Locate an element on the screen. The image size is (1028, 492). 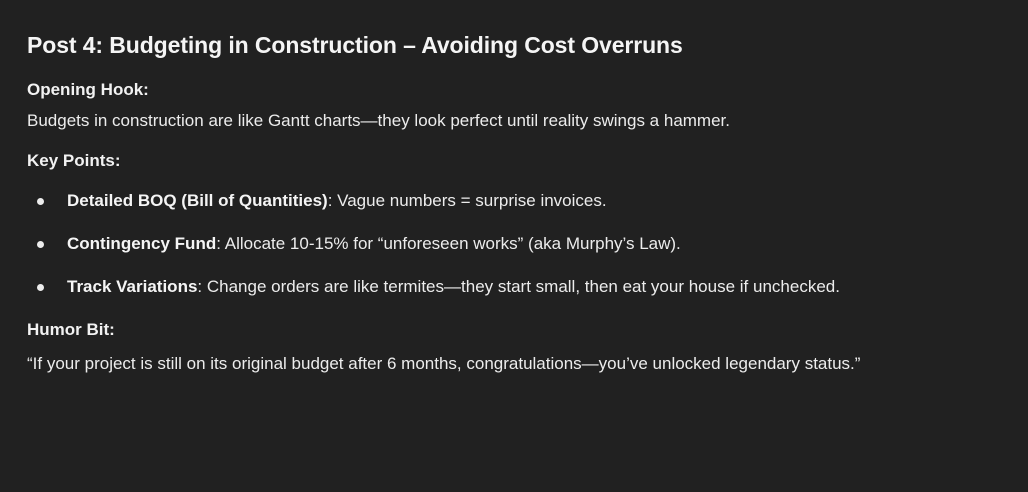
key-point-text: : Vague numbers = surprise invoices. is located at coordinates (467, 200).